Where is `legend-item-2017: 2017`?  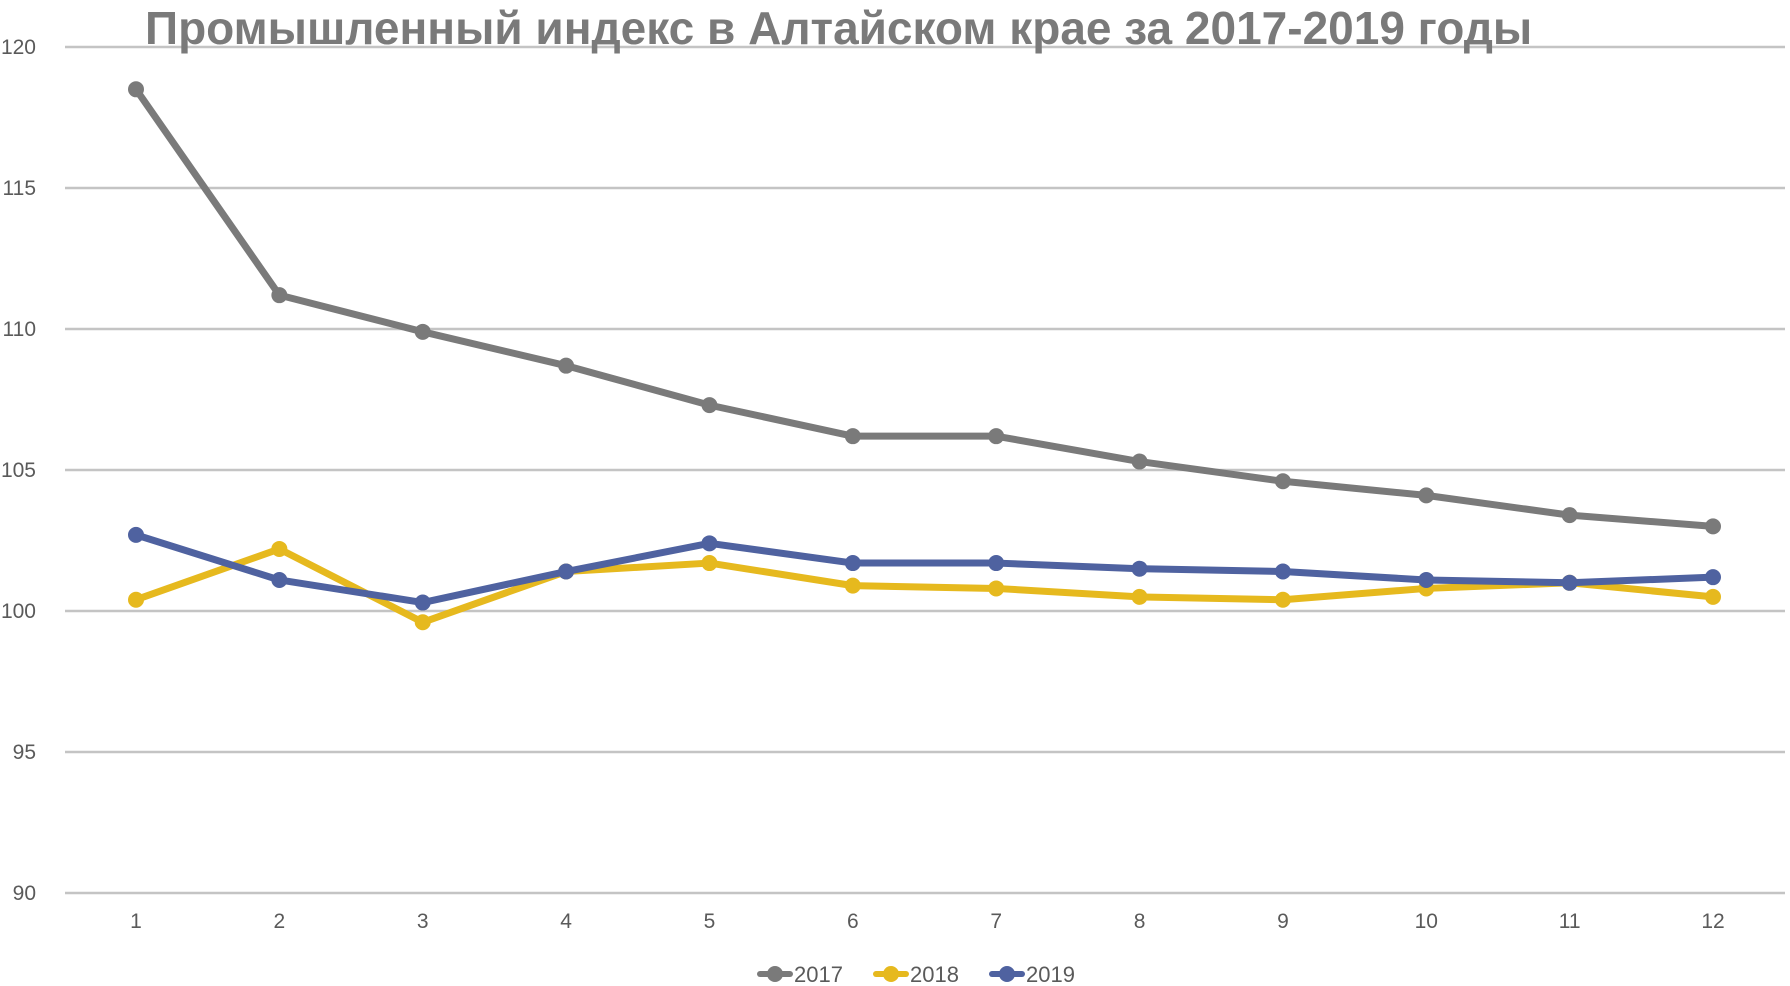
legend-item-2017: 2017 is located at coordinates (800, 974).